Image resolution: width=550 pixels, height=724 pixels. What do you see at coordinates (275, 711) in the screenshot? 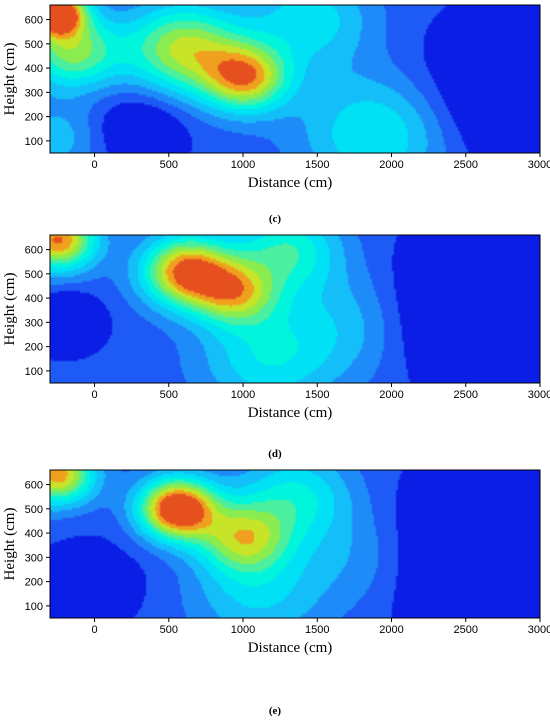
I see `panel-label-e: (e)` at bounding box center [275, 711].